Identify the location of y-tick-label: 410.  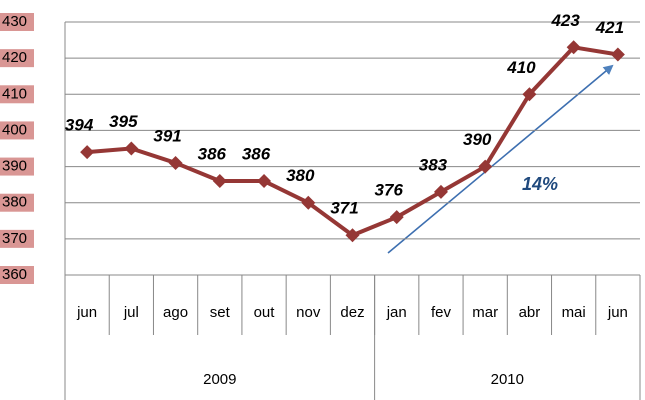
(14, 93).